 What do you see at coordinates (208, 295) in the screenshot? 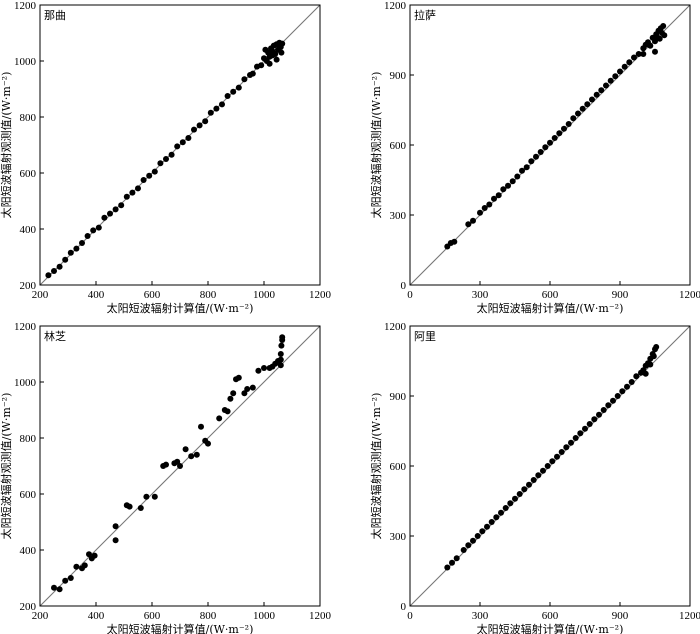
I see `x-tick-label: 800` at bounding box center [208, 295].